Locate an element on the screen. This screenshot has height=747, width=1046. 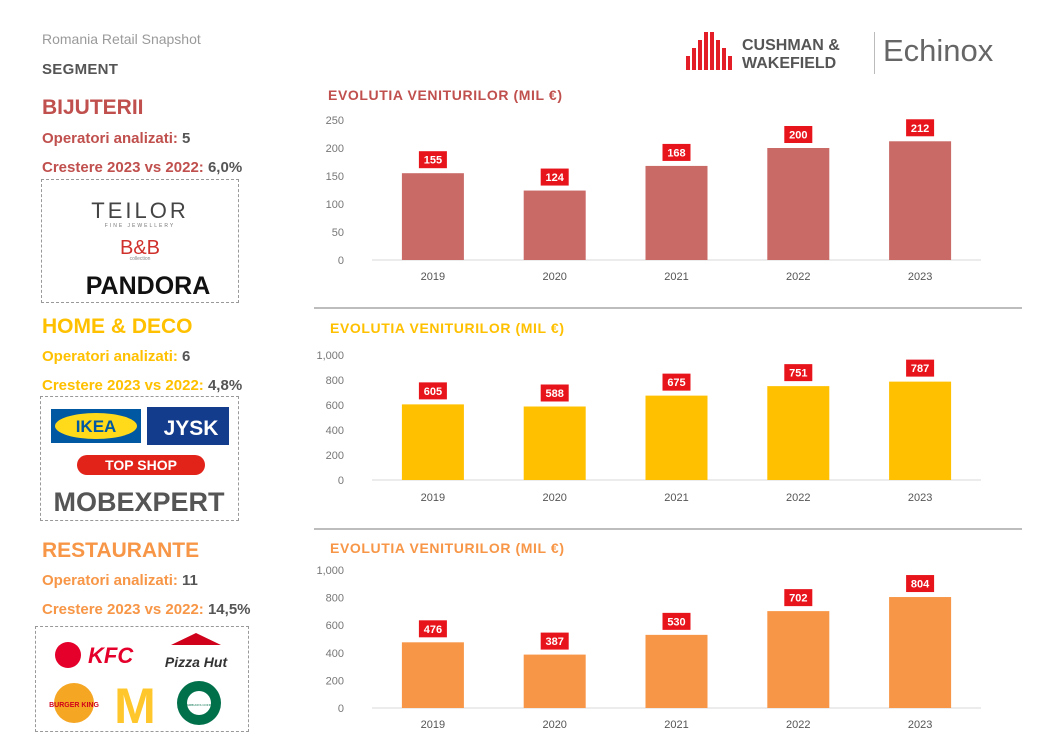
data-label: 702 is located at coordinates (798, 599).